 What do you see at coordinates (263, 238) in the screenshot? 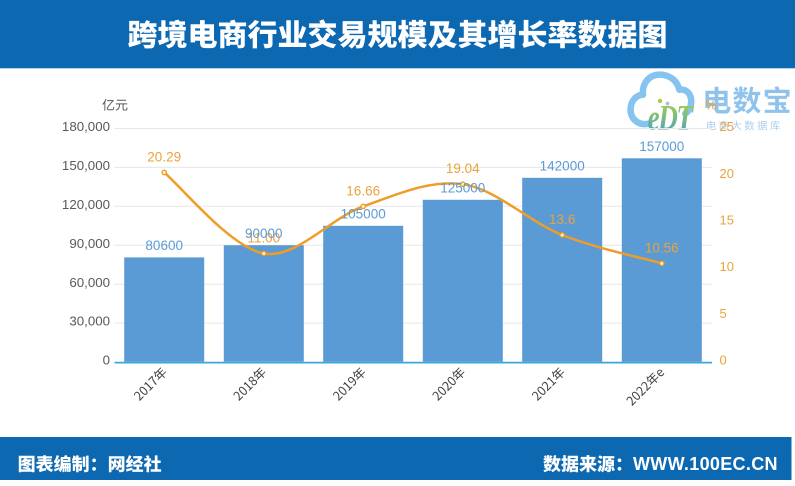
I see `svg-text: 11.00` at bounding box center [263, 238].